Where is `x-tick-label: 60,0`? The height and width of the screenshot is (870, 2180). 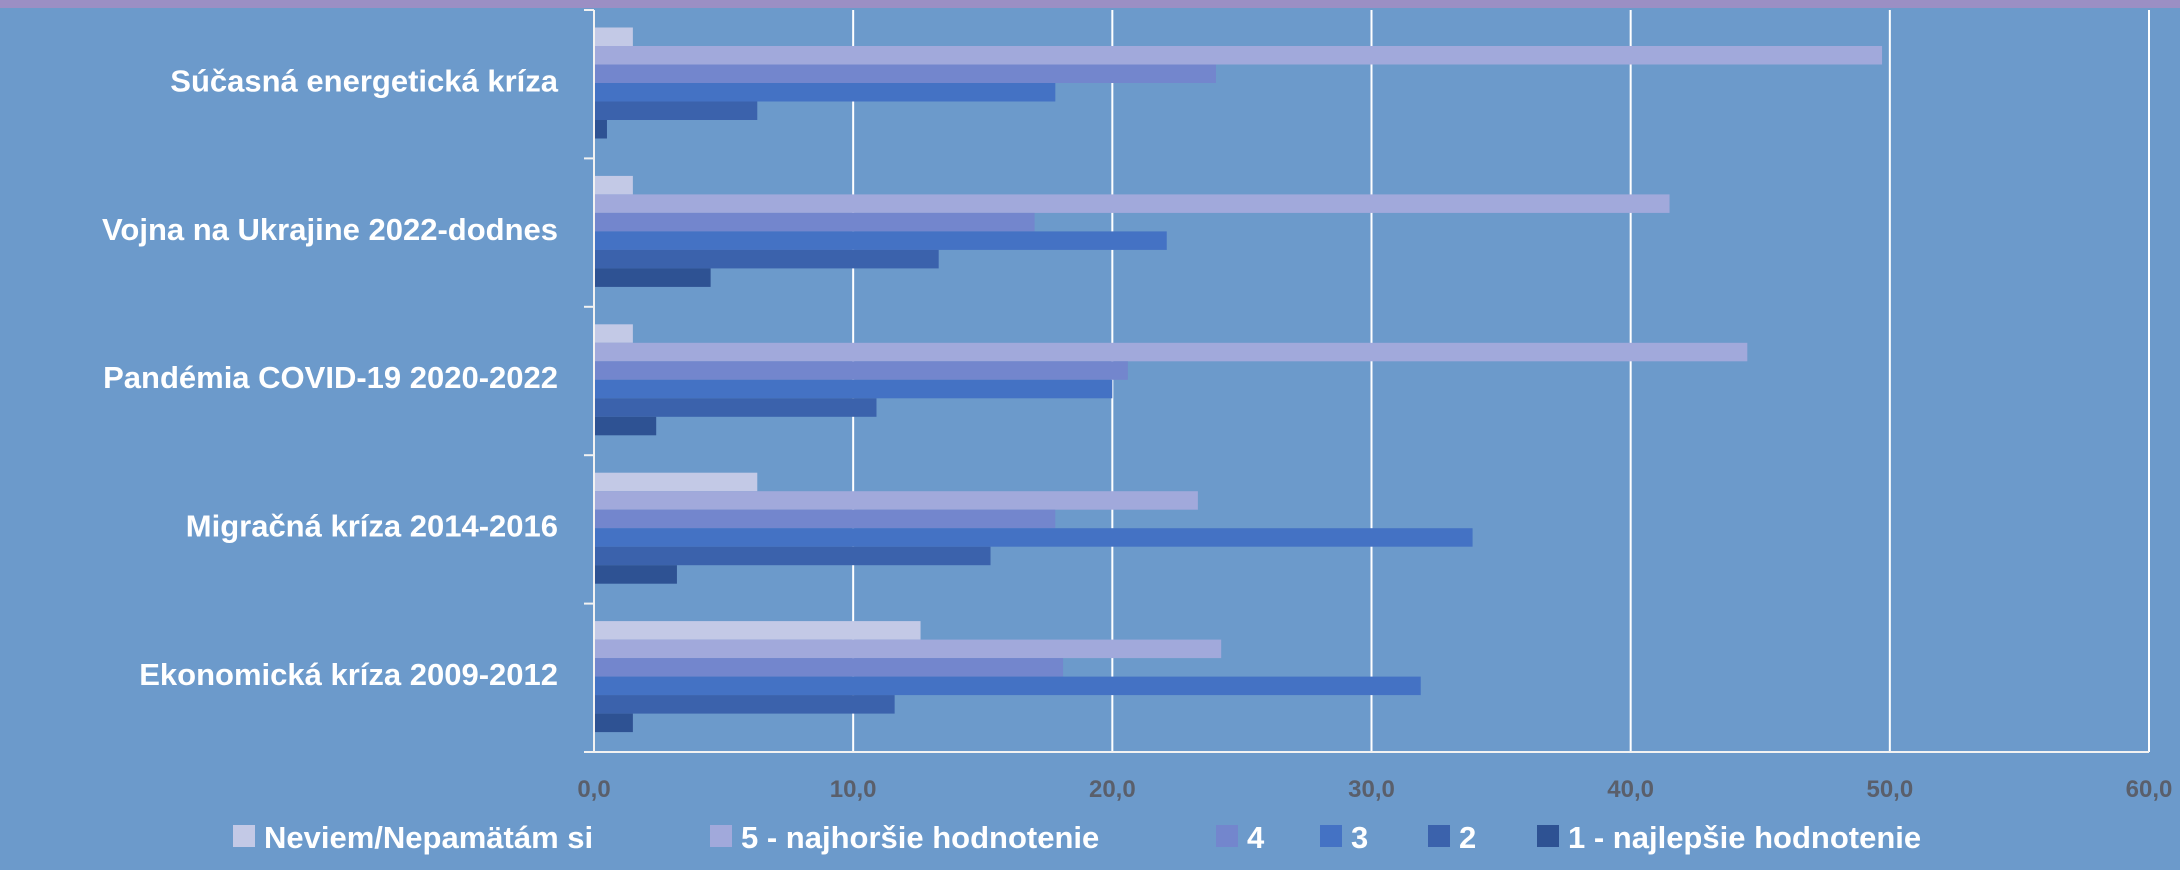
x-tick-label: 60,0 is located at coordinates (2149, 789).